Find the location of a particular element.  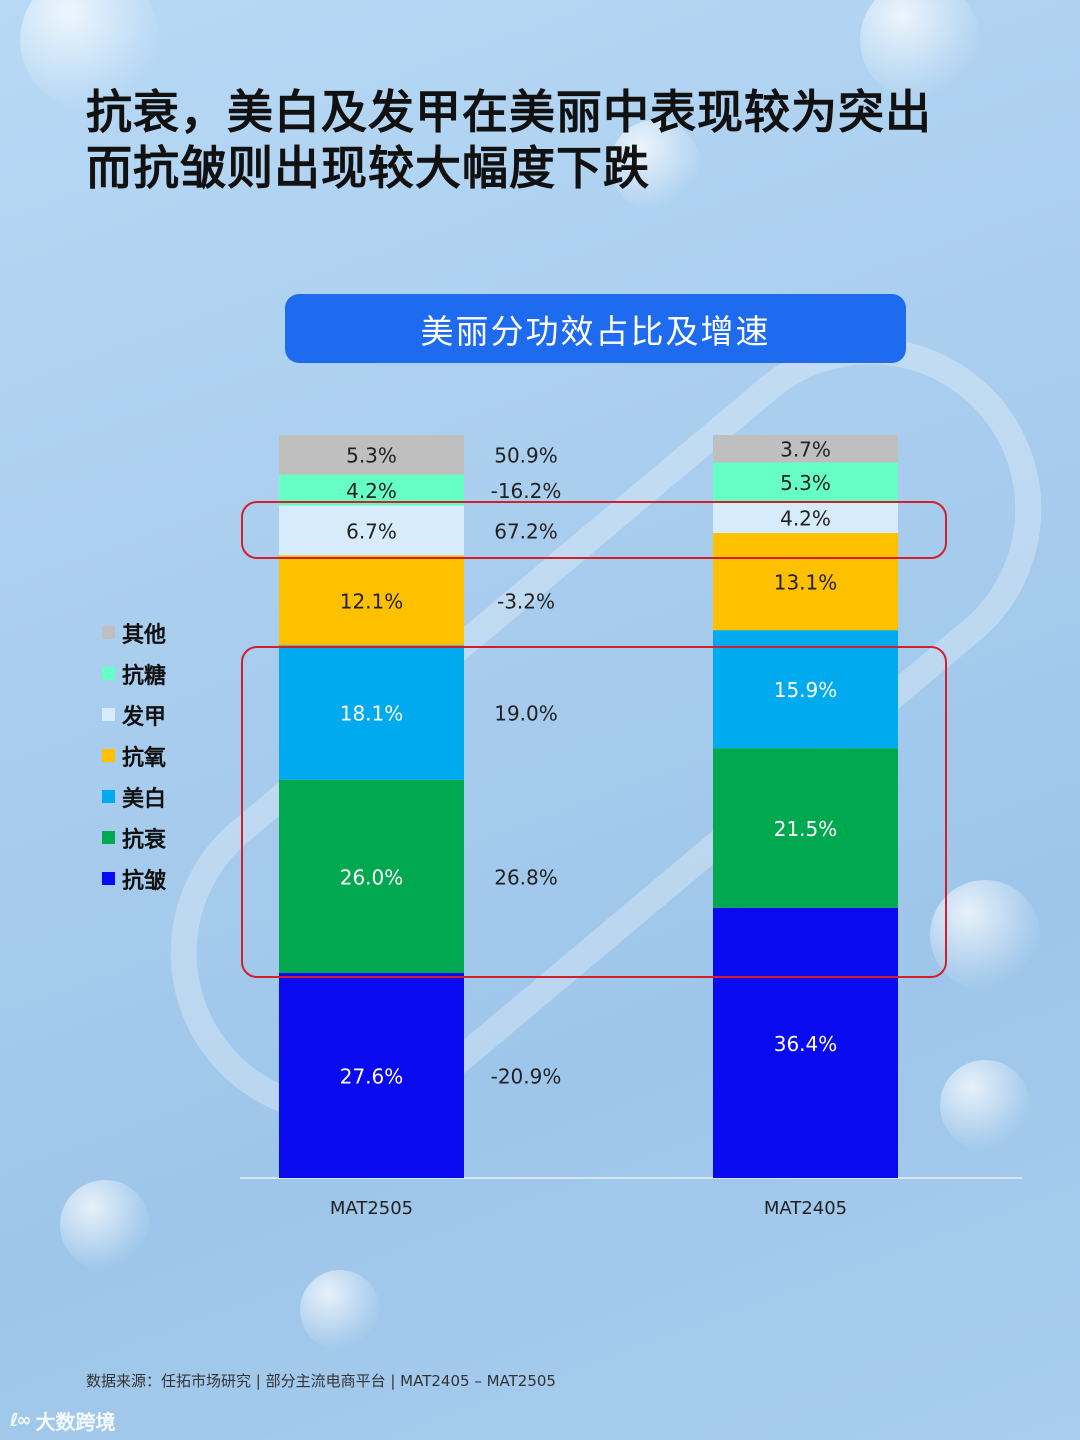

chart-title-banner: 美丽分功效占比及增速 is located at coordinates (595, 328).